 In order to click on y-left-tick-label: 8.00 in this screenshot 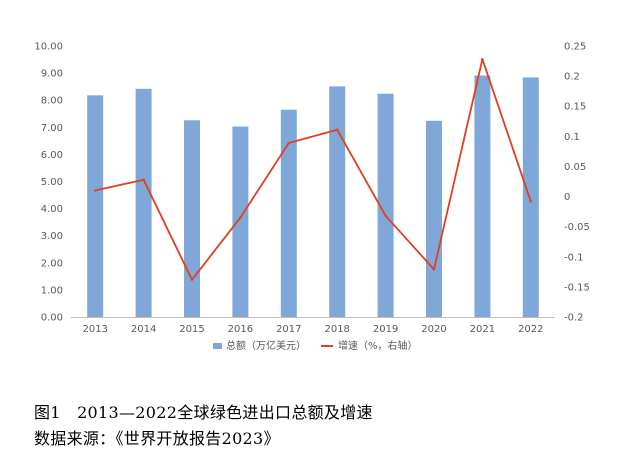, I will do `click(52, 101)`.